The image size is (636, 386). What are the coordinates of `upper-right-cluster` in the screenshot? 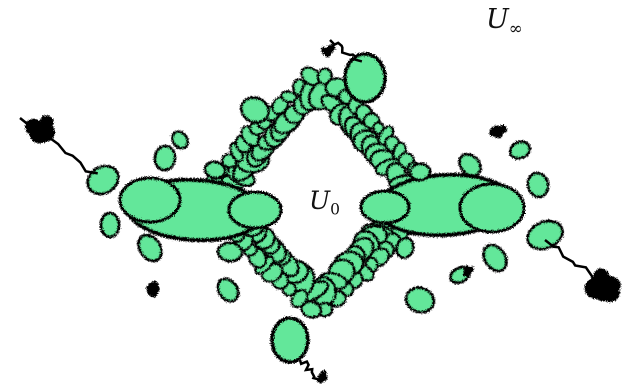 It's located at (498, 132).